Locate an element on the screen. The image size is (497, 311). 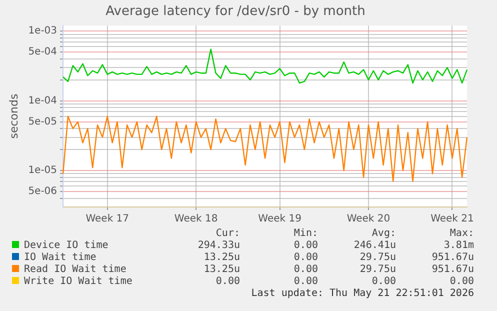
text: Min: is located at coordinates (305, 234).